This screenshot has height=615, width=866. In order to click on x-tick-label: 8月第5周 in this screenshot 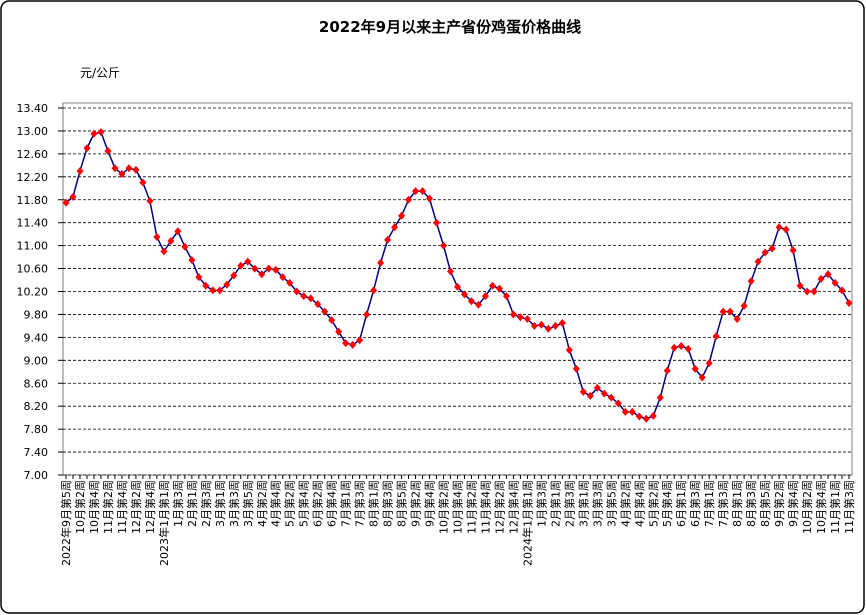, I will do `click(765, 503)`.